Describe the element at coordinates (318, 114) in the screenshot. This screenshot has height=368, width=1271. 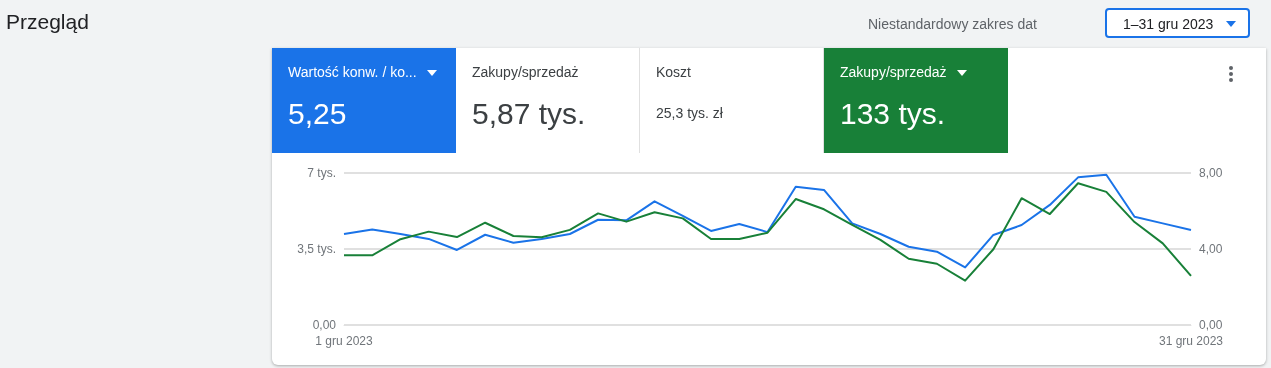
I see `text: 5,25` at that location.